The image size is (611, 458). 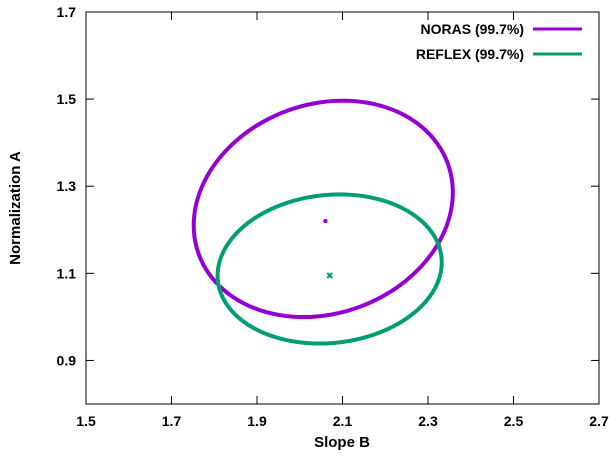 What do you see at coordinates (67, 273) in the screenshot?
I see `y-tick-label: 1.1` at bounding box center [67, 273].